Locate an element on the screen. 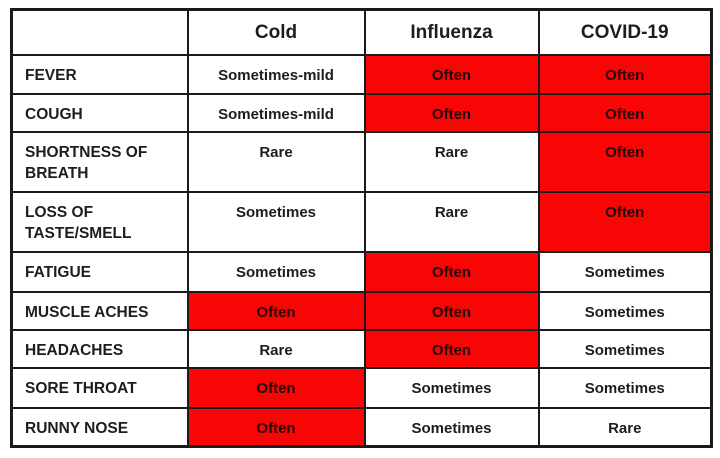 This screenshot has height=458, width=720. cell-cough-influenza: Often is located at coordinates (451, 112).